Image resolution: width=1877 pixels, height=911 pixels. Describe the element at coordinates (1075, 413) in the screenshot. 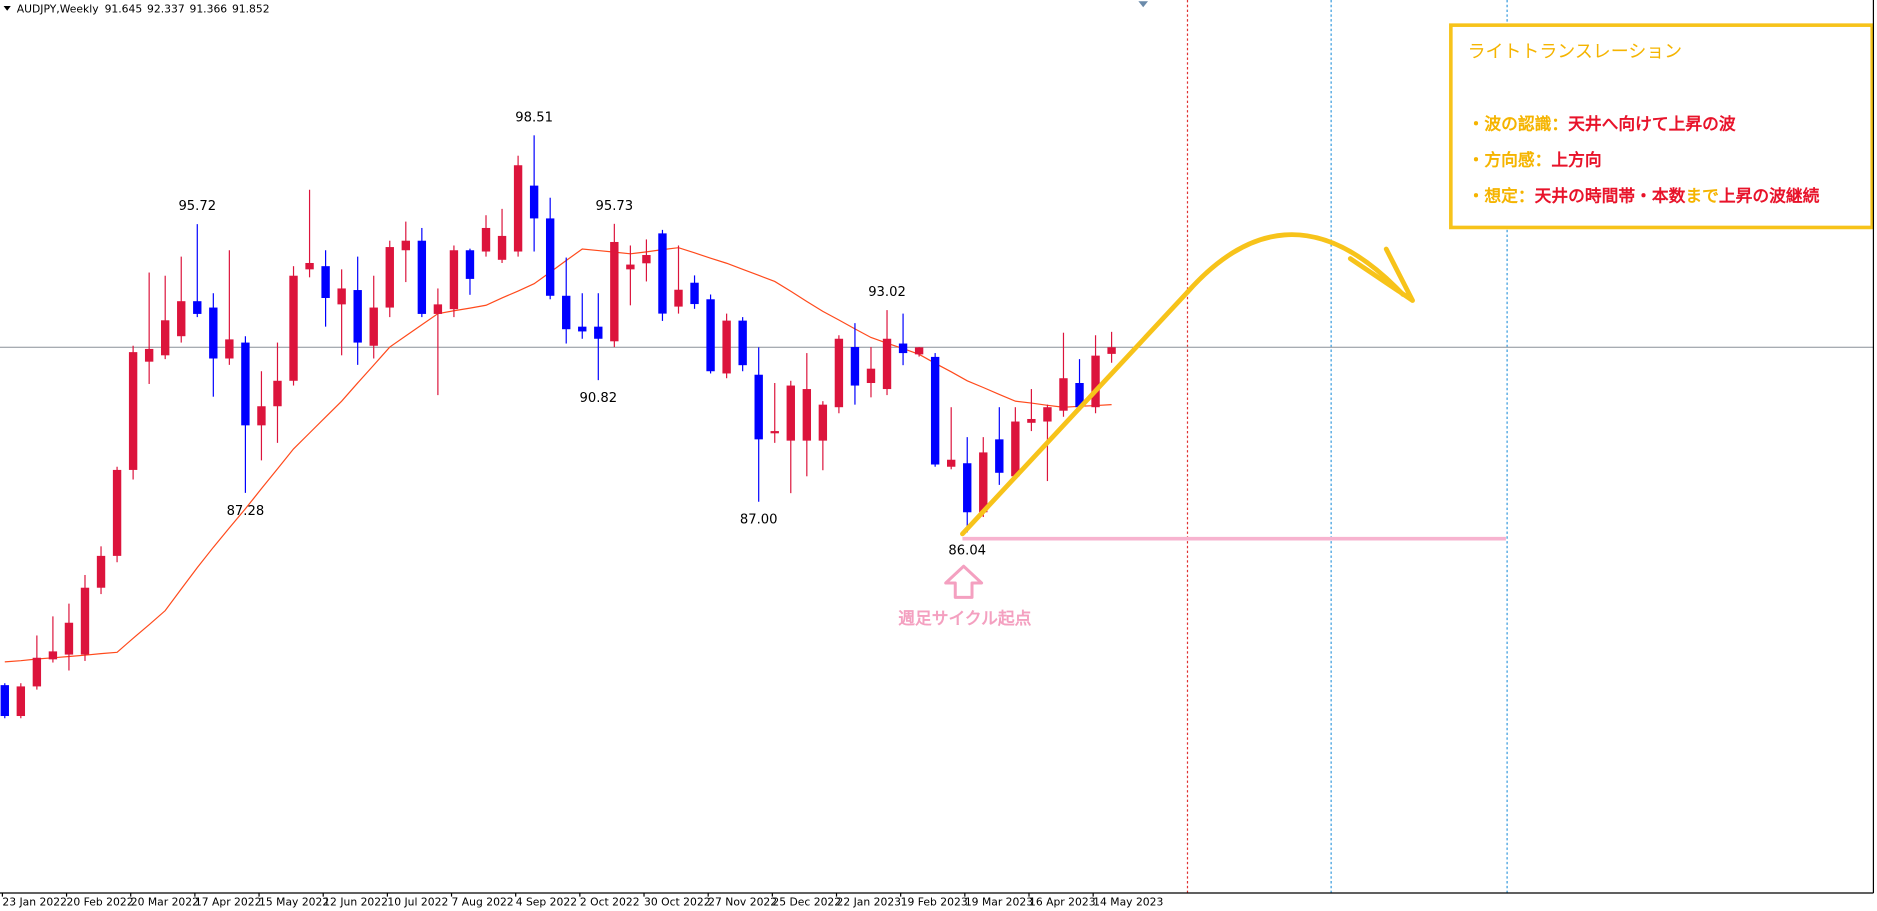

I see `trend-line` at that location.